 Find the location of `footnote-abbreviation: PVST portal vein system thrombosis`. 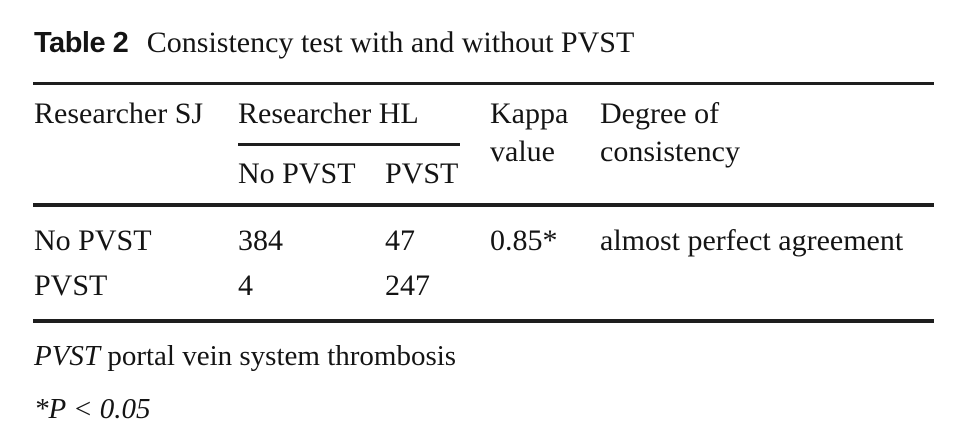

footnote-abbreviation: PVST portal vein system thrombosis is located at coordinates (245, 356).